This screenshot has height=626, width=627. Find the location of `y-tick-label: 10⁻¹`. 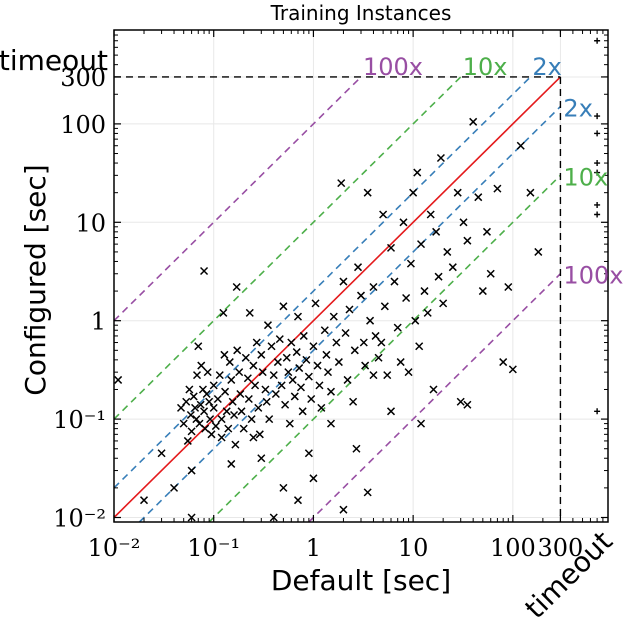

y-tick-label: 10⁻¹ is located at coordinates (79, 420).